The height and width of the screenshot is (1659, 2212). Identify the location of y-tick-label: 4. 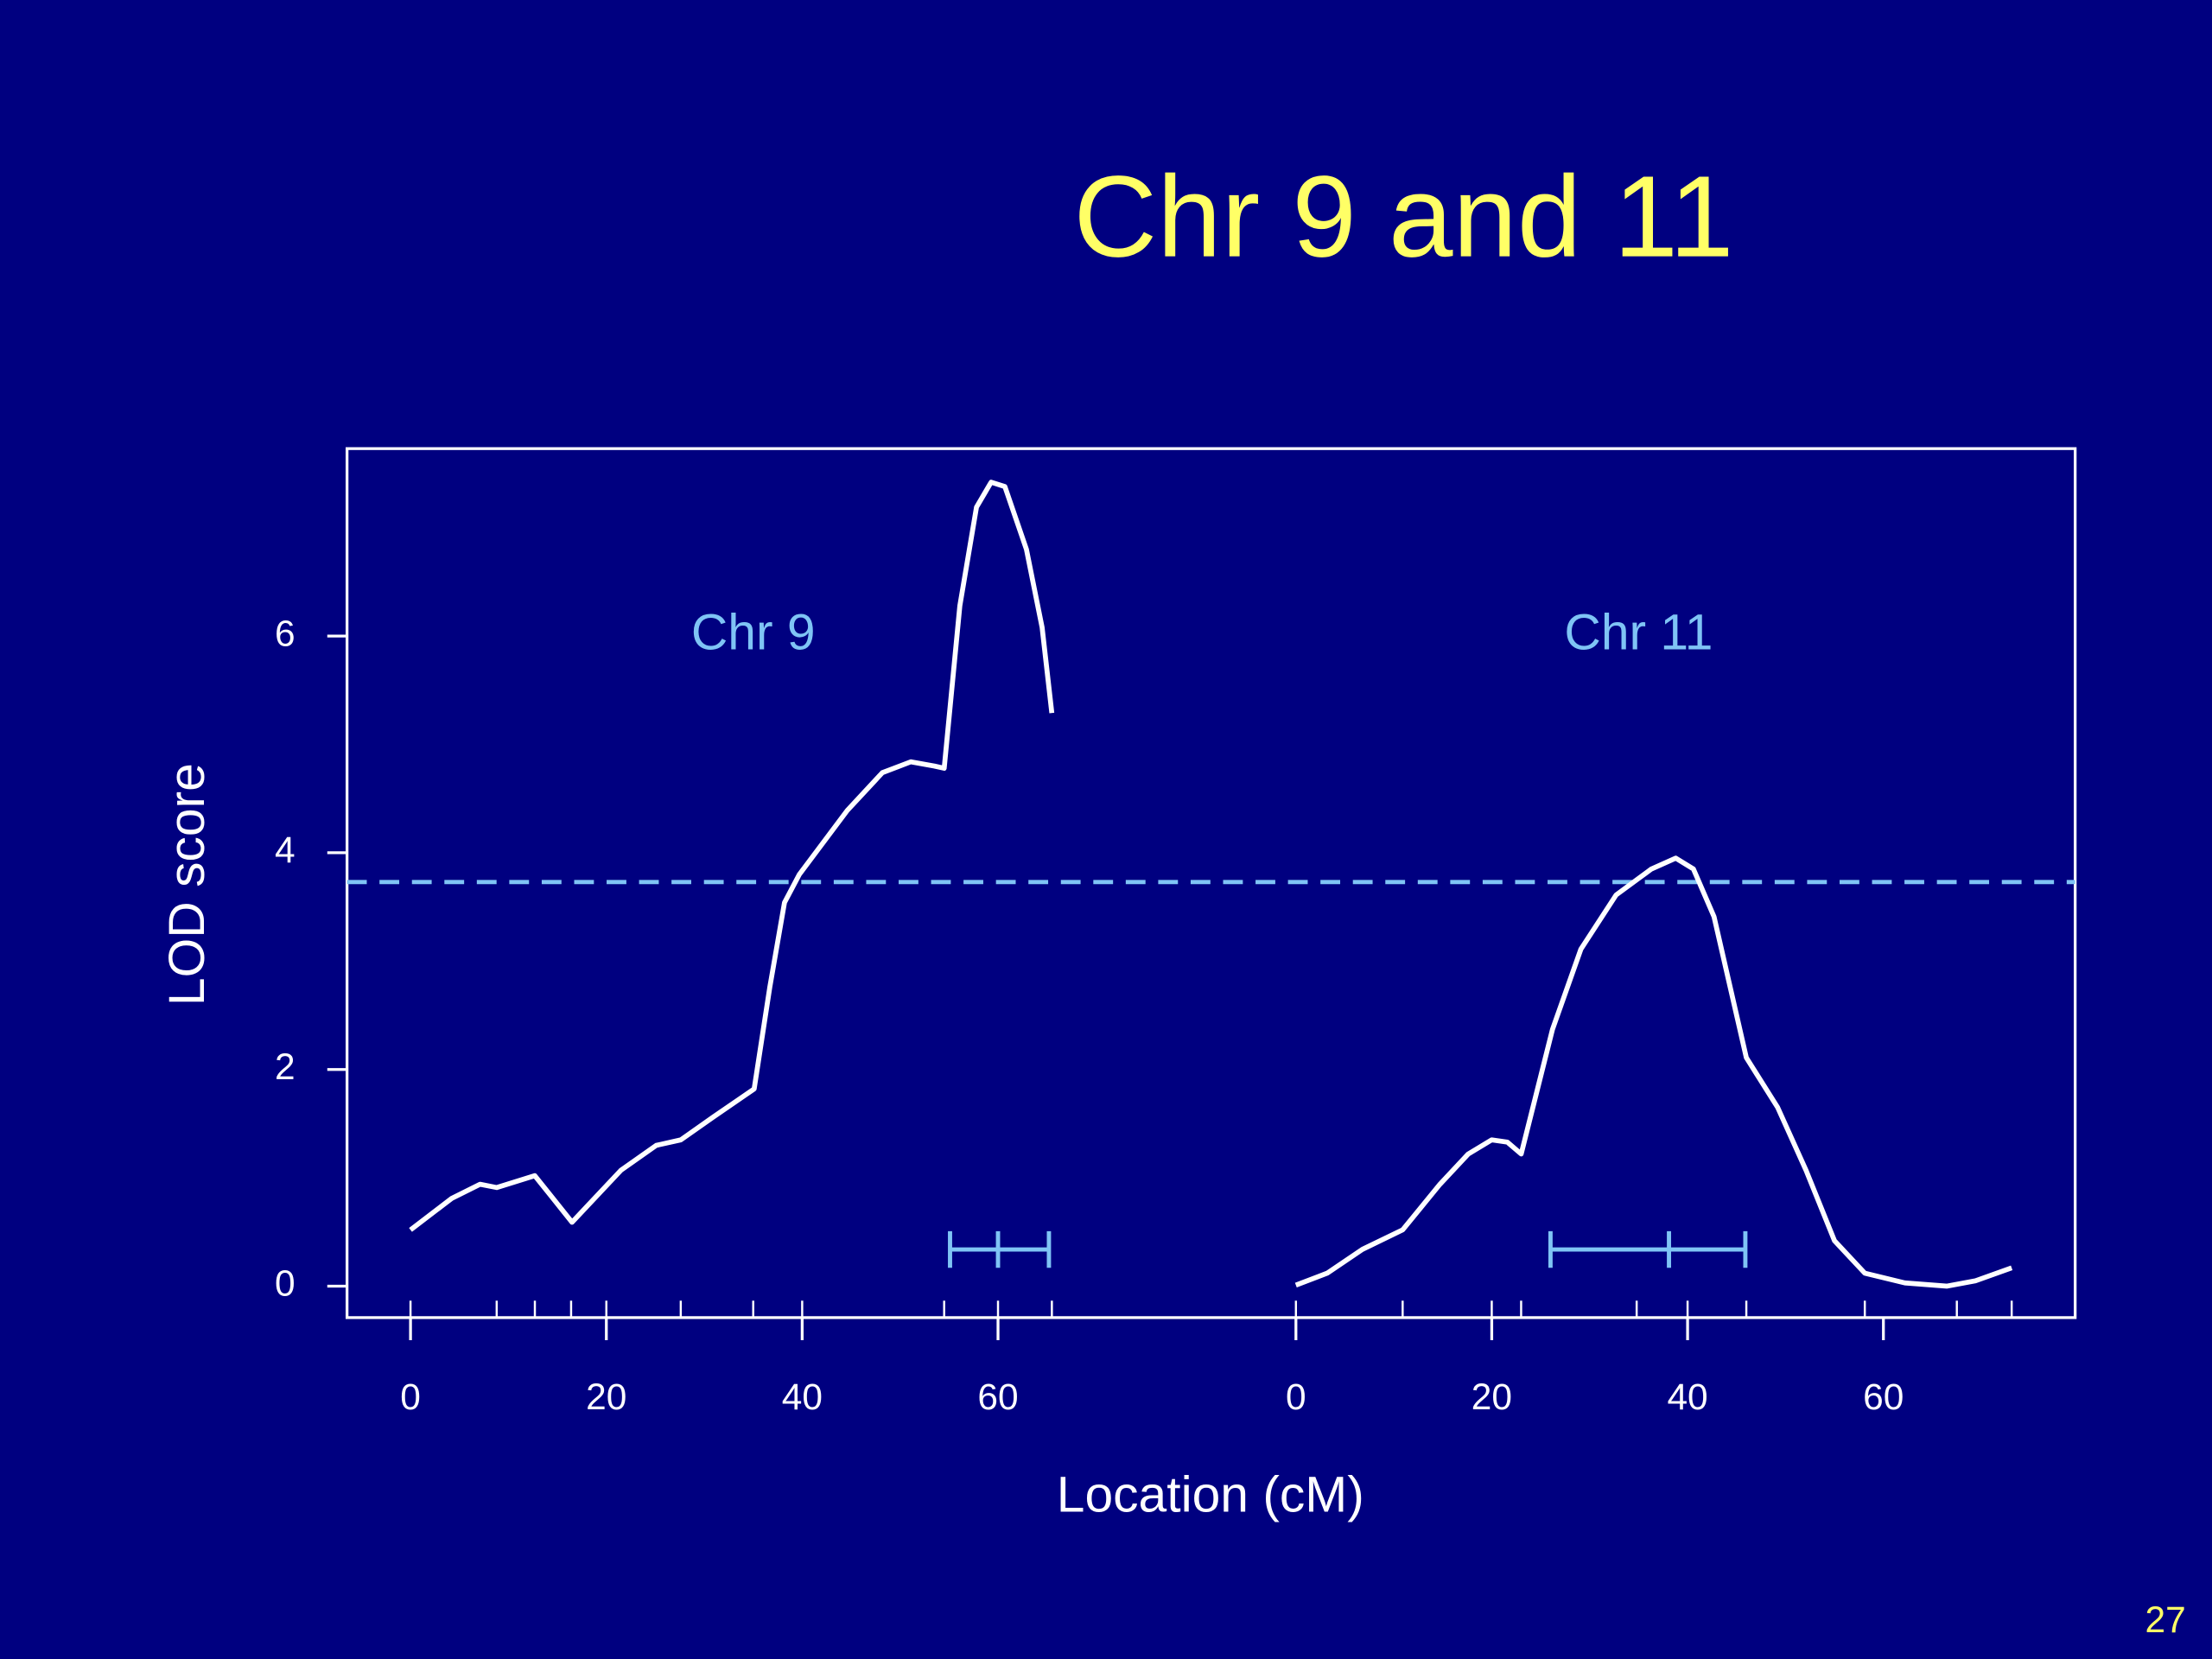
(285, 850).